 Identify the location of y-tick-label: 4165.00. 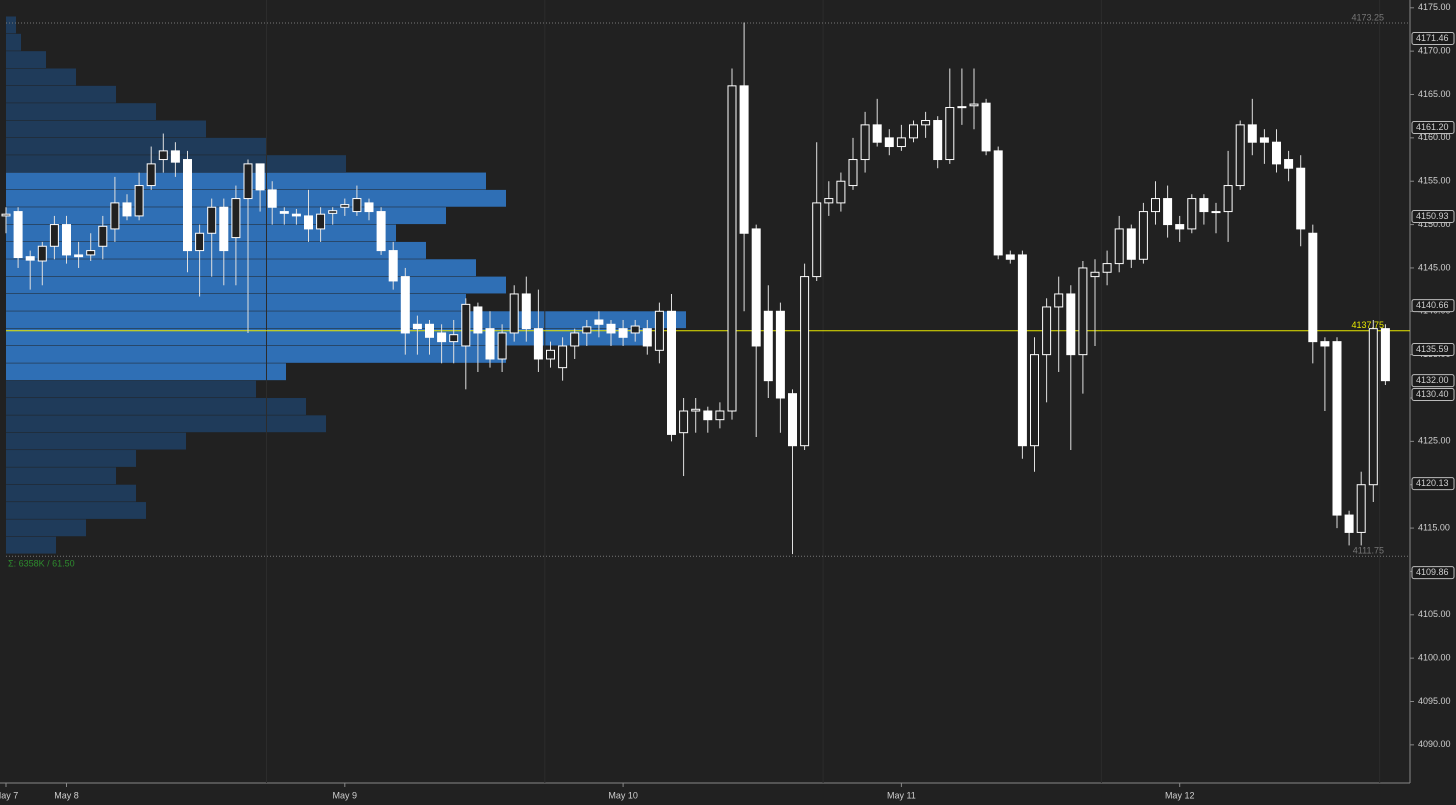
(1434, 94).